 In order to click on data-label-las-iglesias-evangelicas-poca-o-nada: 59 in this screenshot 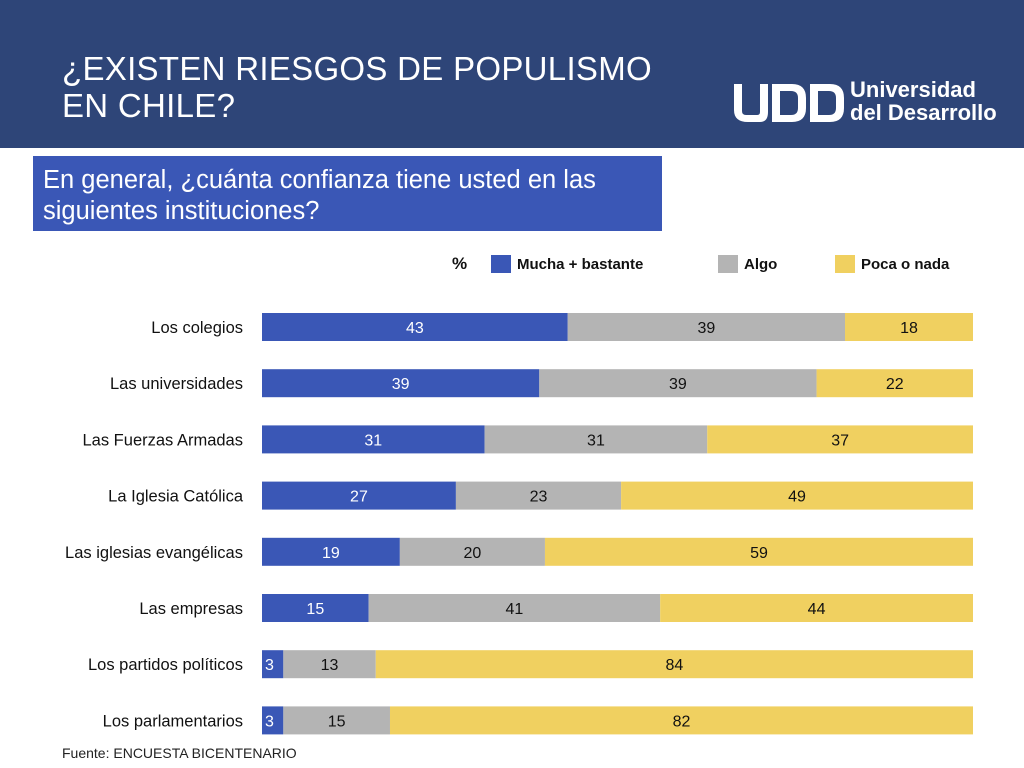, I will do `click(759, 553)`.